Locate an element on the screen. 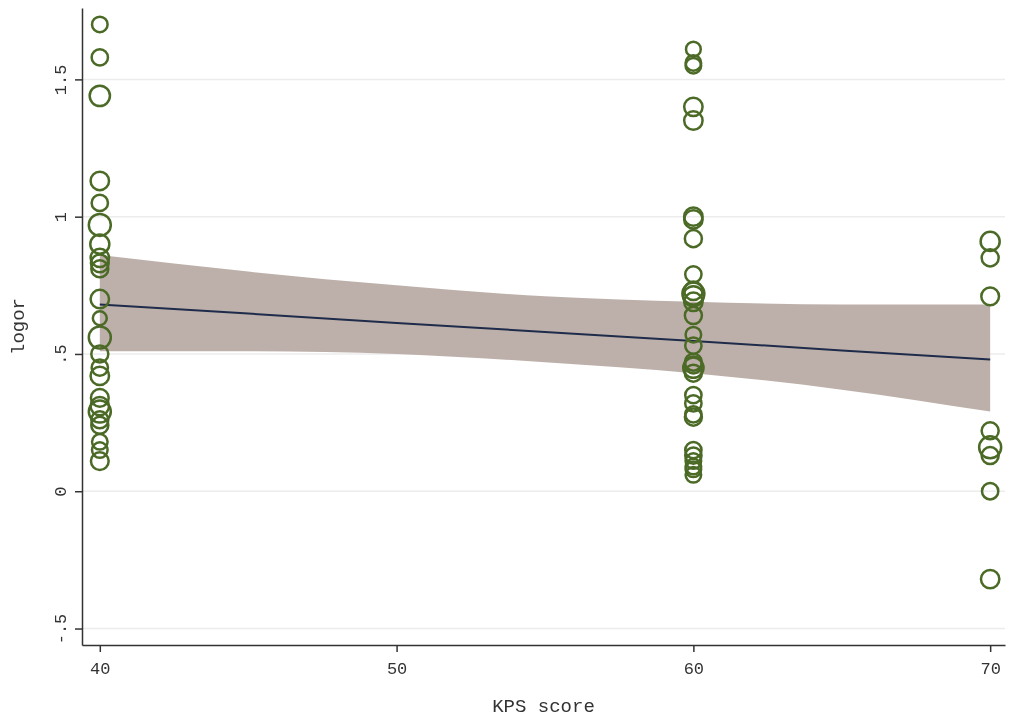 The image size is (1011, 722). y-tick-label: 1 is located at coordinates (61, 217).